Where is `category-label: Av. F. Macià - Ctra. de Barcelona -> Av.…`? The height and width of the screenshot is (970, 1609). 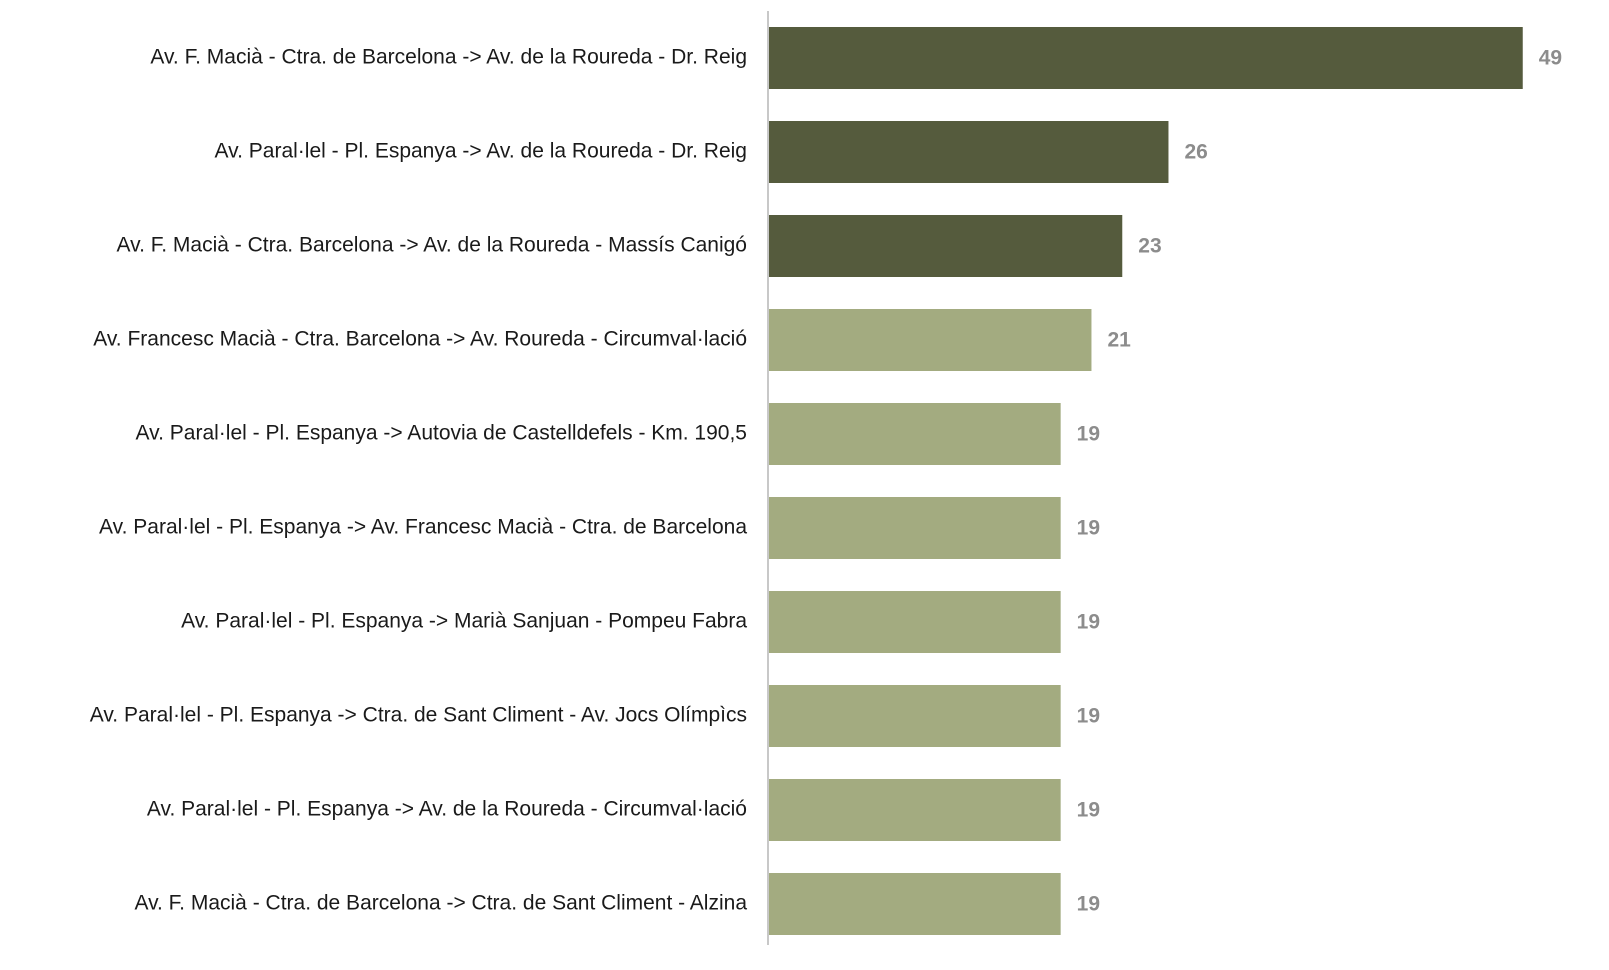
category-label: Av. F. Macià - Ctra. de Barcelona -> Av.… is located at coordinates (448, 57).